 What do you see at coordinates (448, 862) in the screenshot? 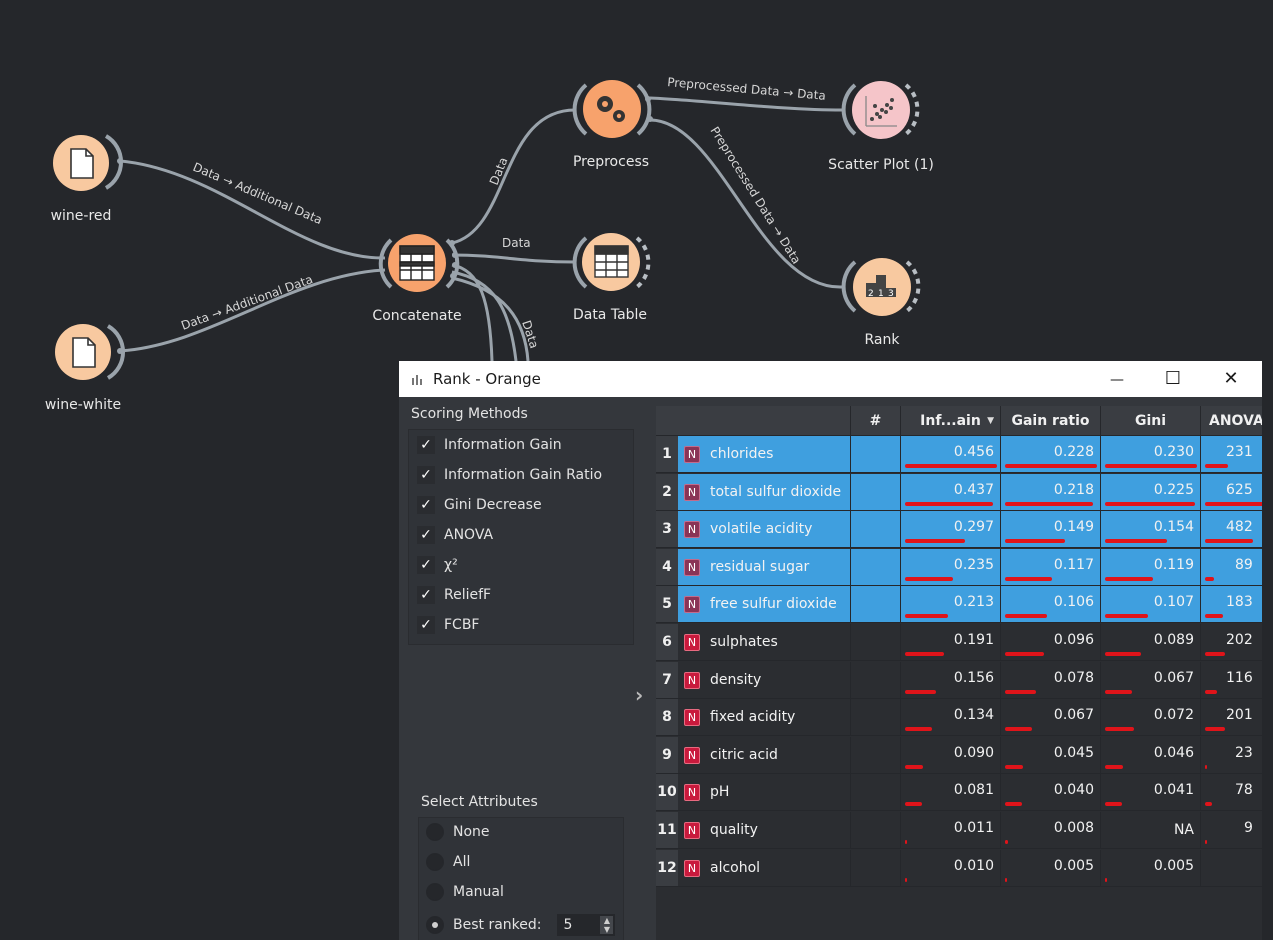
I see `select-option-1: All` at bounding box center [448, 862].